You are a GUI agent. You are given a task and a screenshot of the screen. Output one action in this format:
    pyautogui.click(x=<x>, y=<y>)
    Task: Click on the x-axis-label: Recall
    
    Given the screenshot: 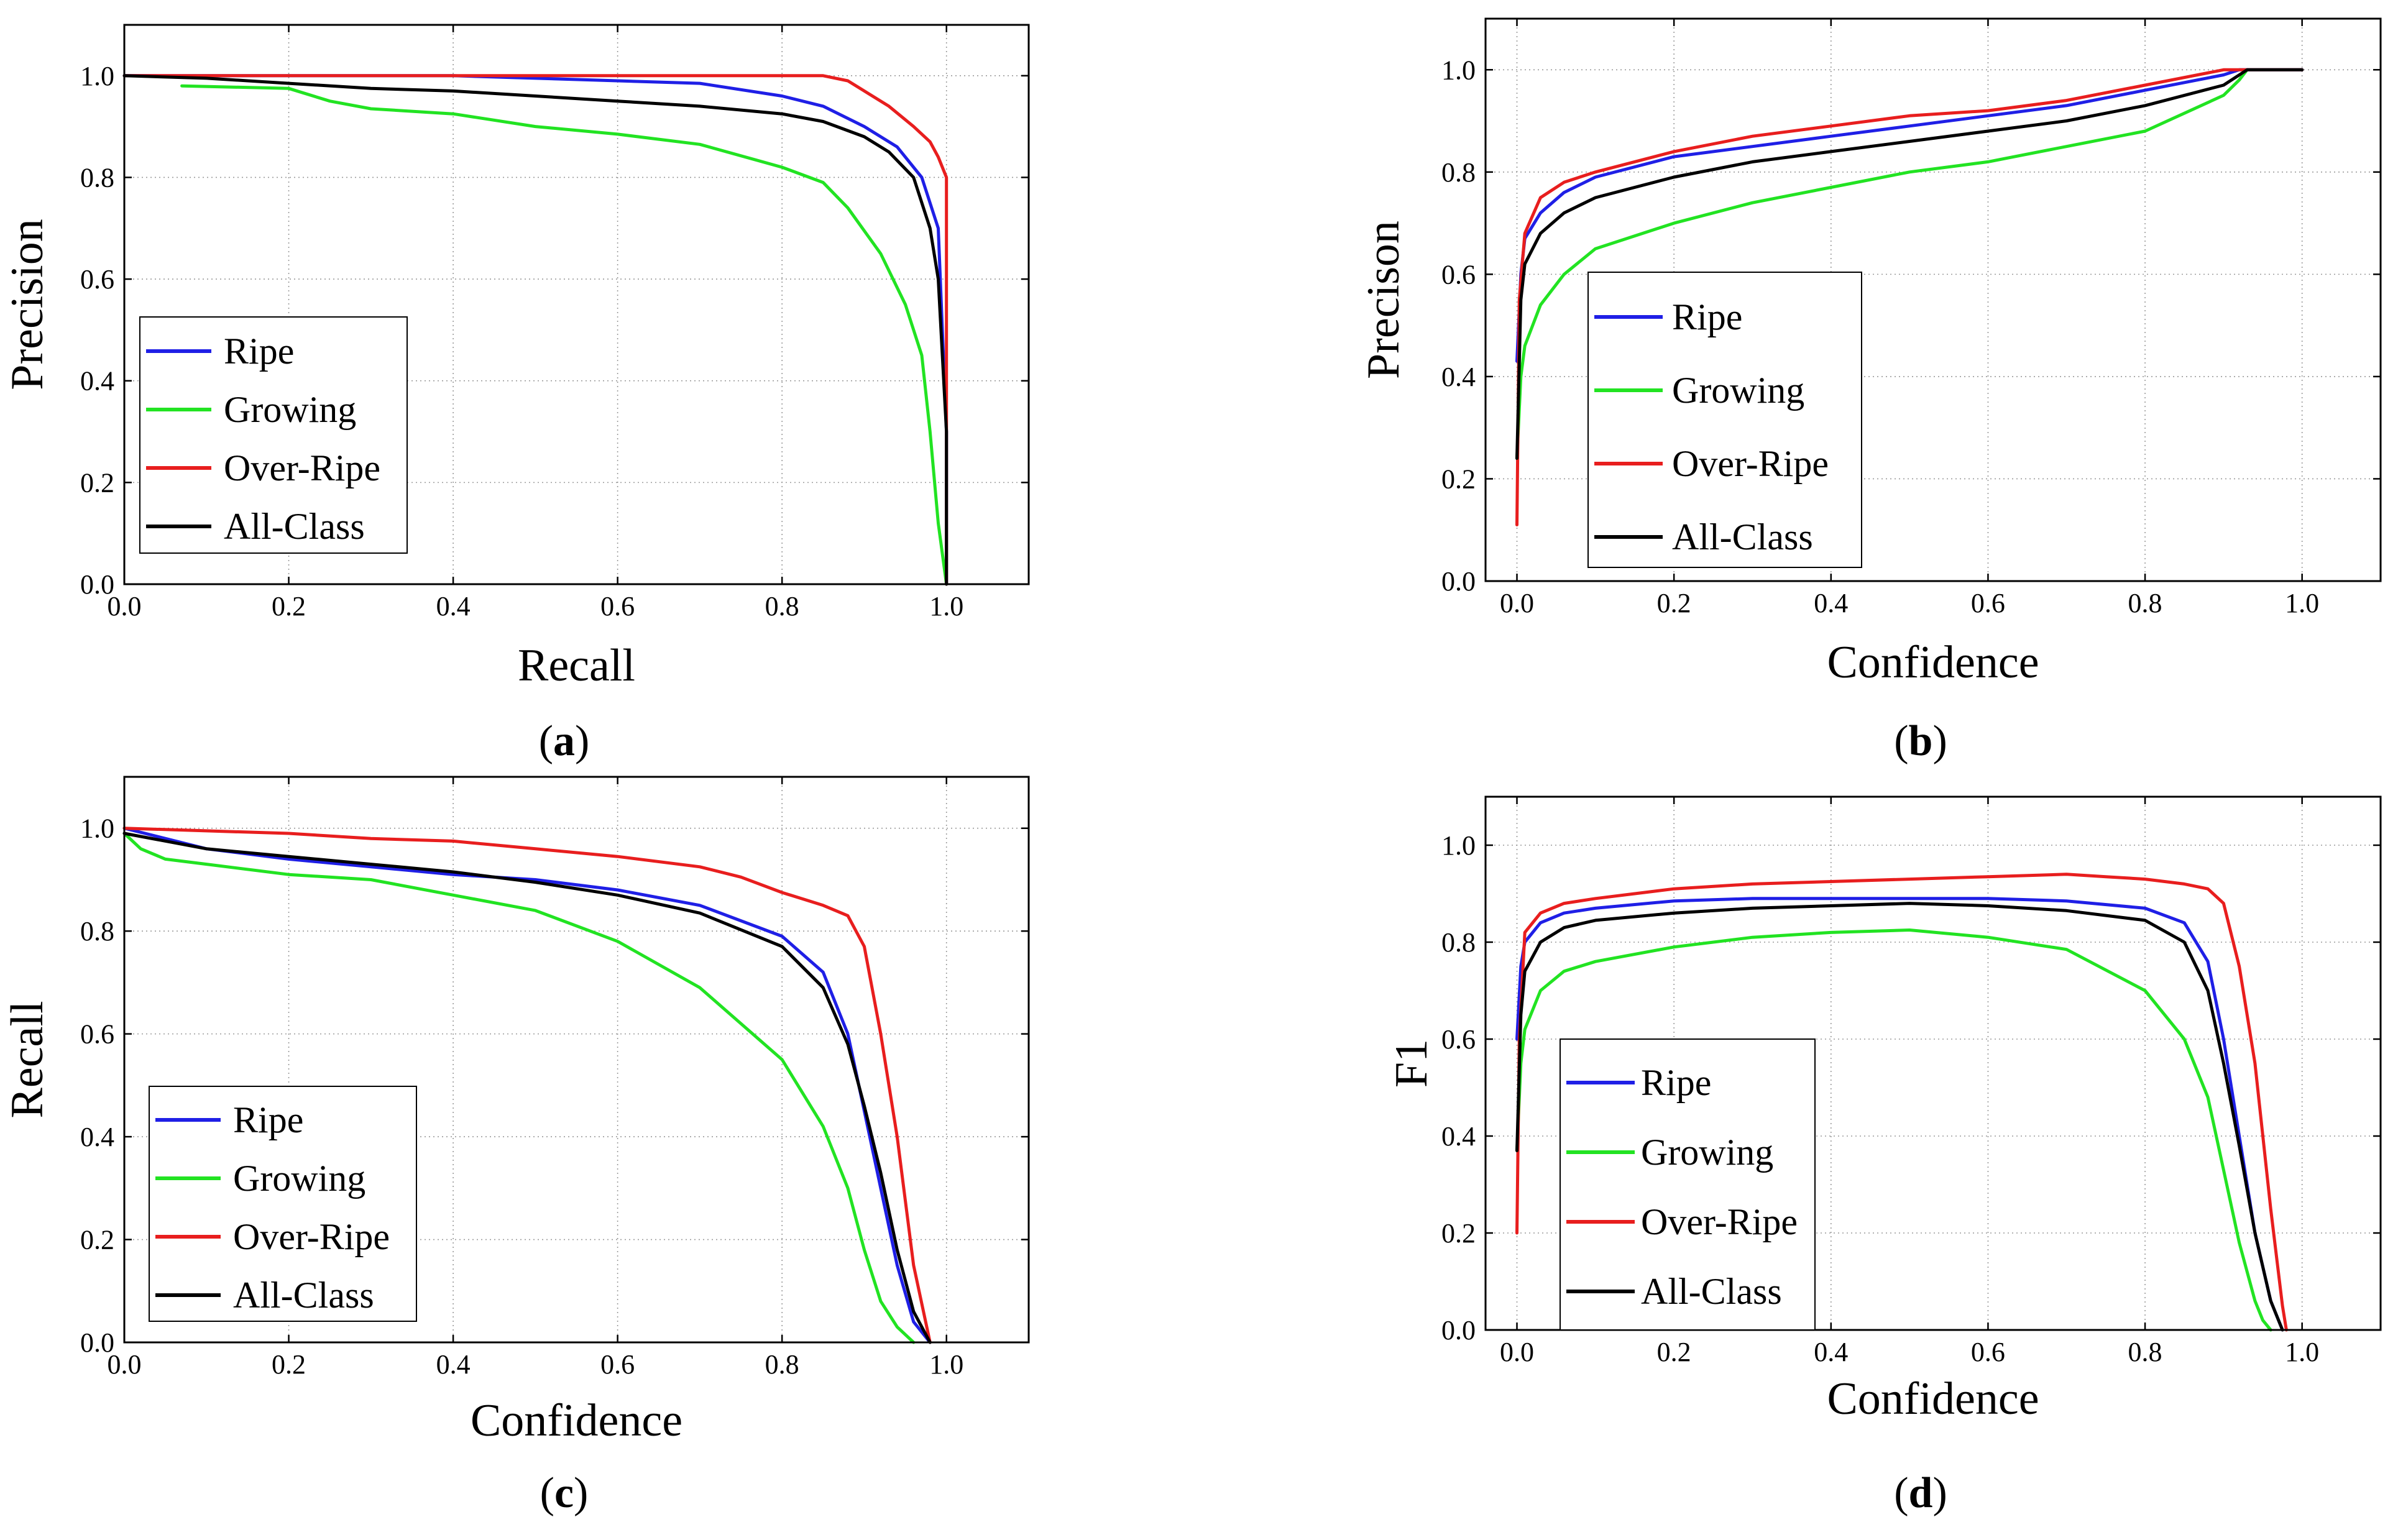 What is the action you would take?
    pyautogui.click(x=576, y=666)
    